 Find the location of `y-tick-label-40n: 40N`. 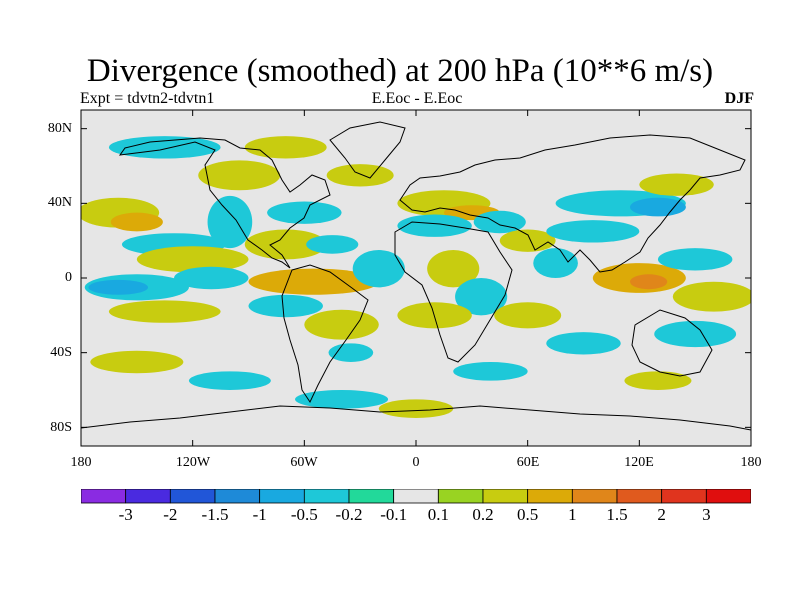

y-tick-label-40n: 40N is located at coordinates (59, 202).